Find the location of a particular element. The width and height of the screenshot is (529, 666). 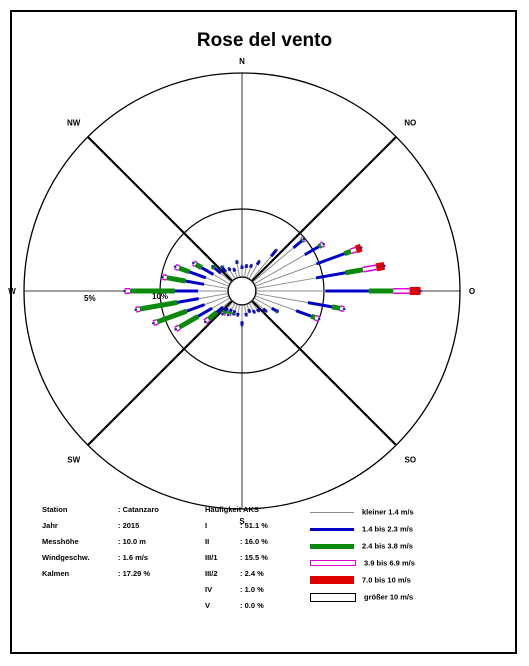

direction-label: SO is located at coordinates (411, 459).